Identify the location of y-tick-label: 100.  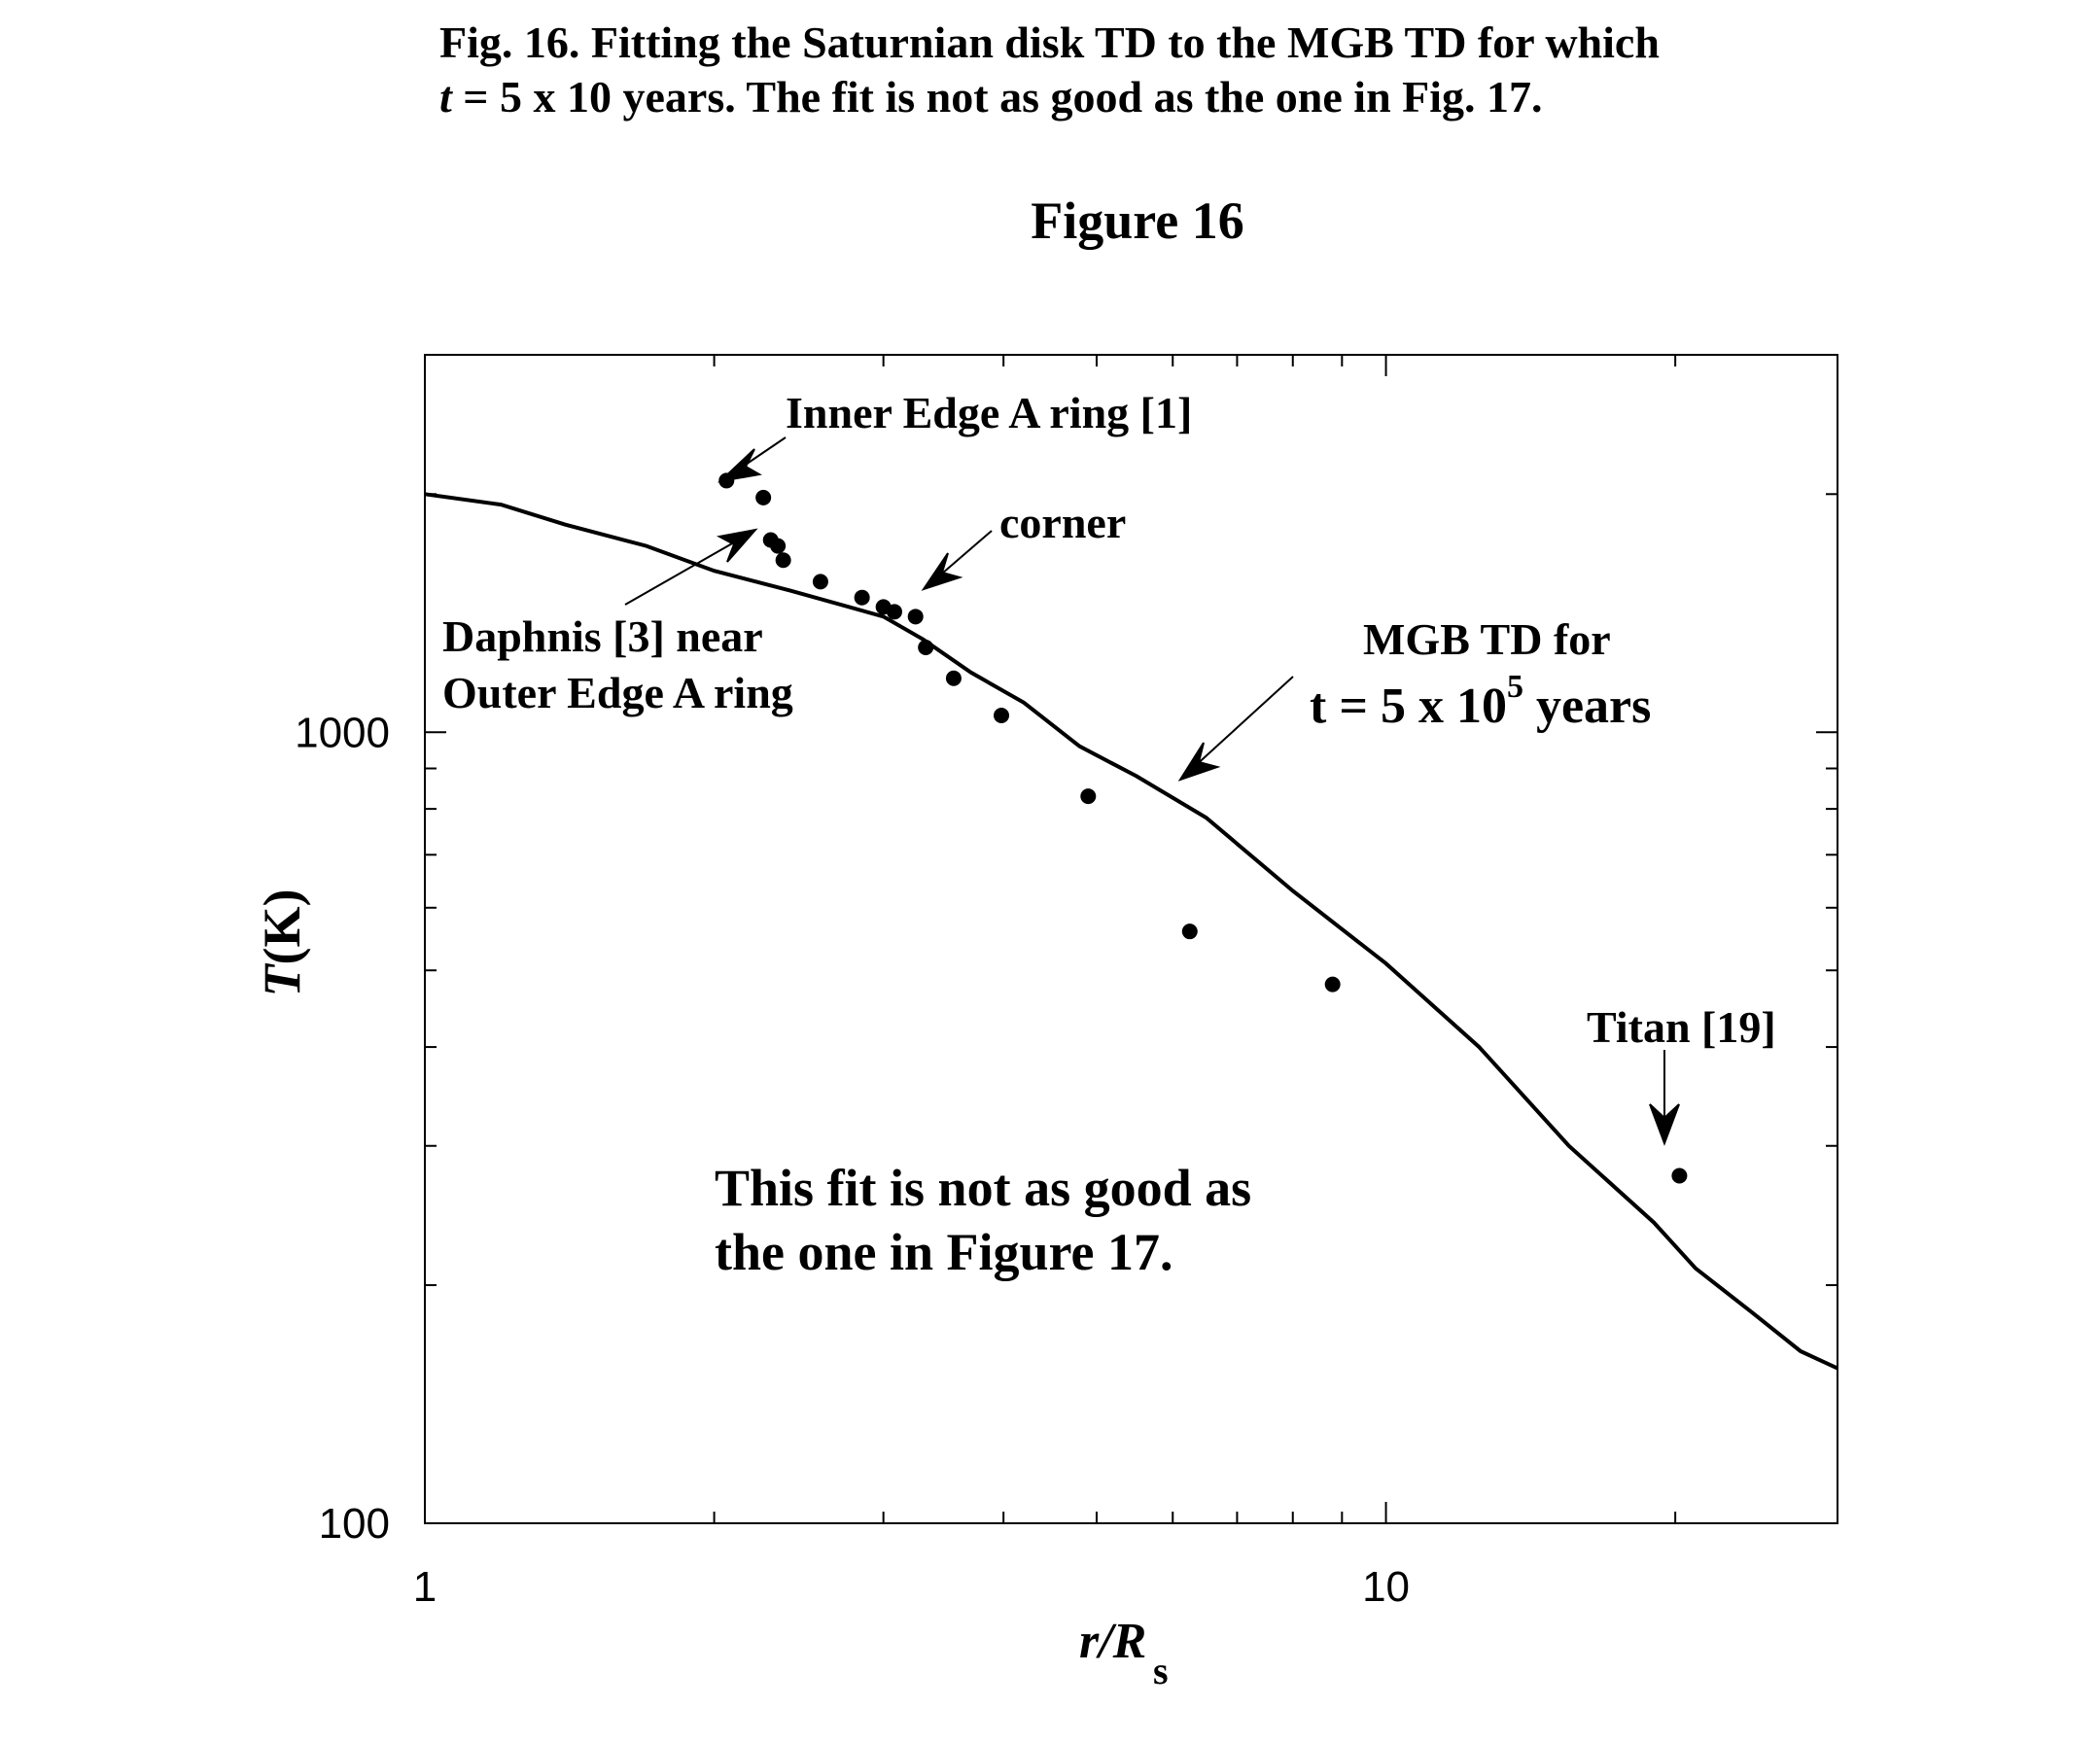
(354, 1524).